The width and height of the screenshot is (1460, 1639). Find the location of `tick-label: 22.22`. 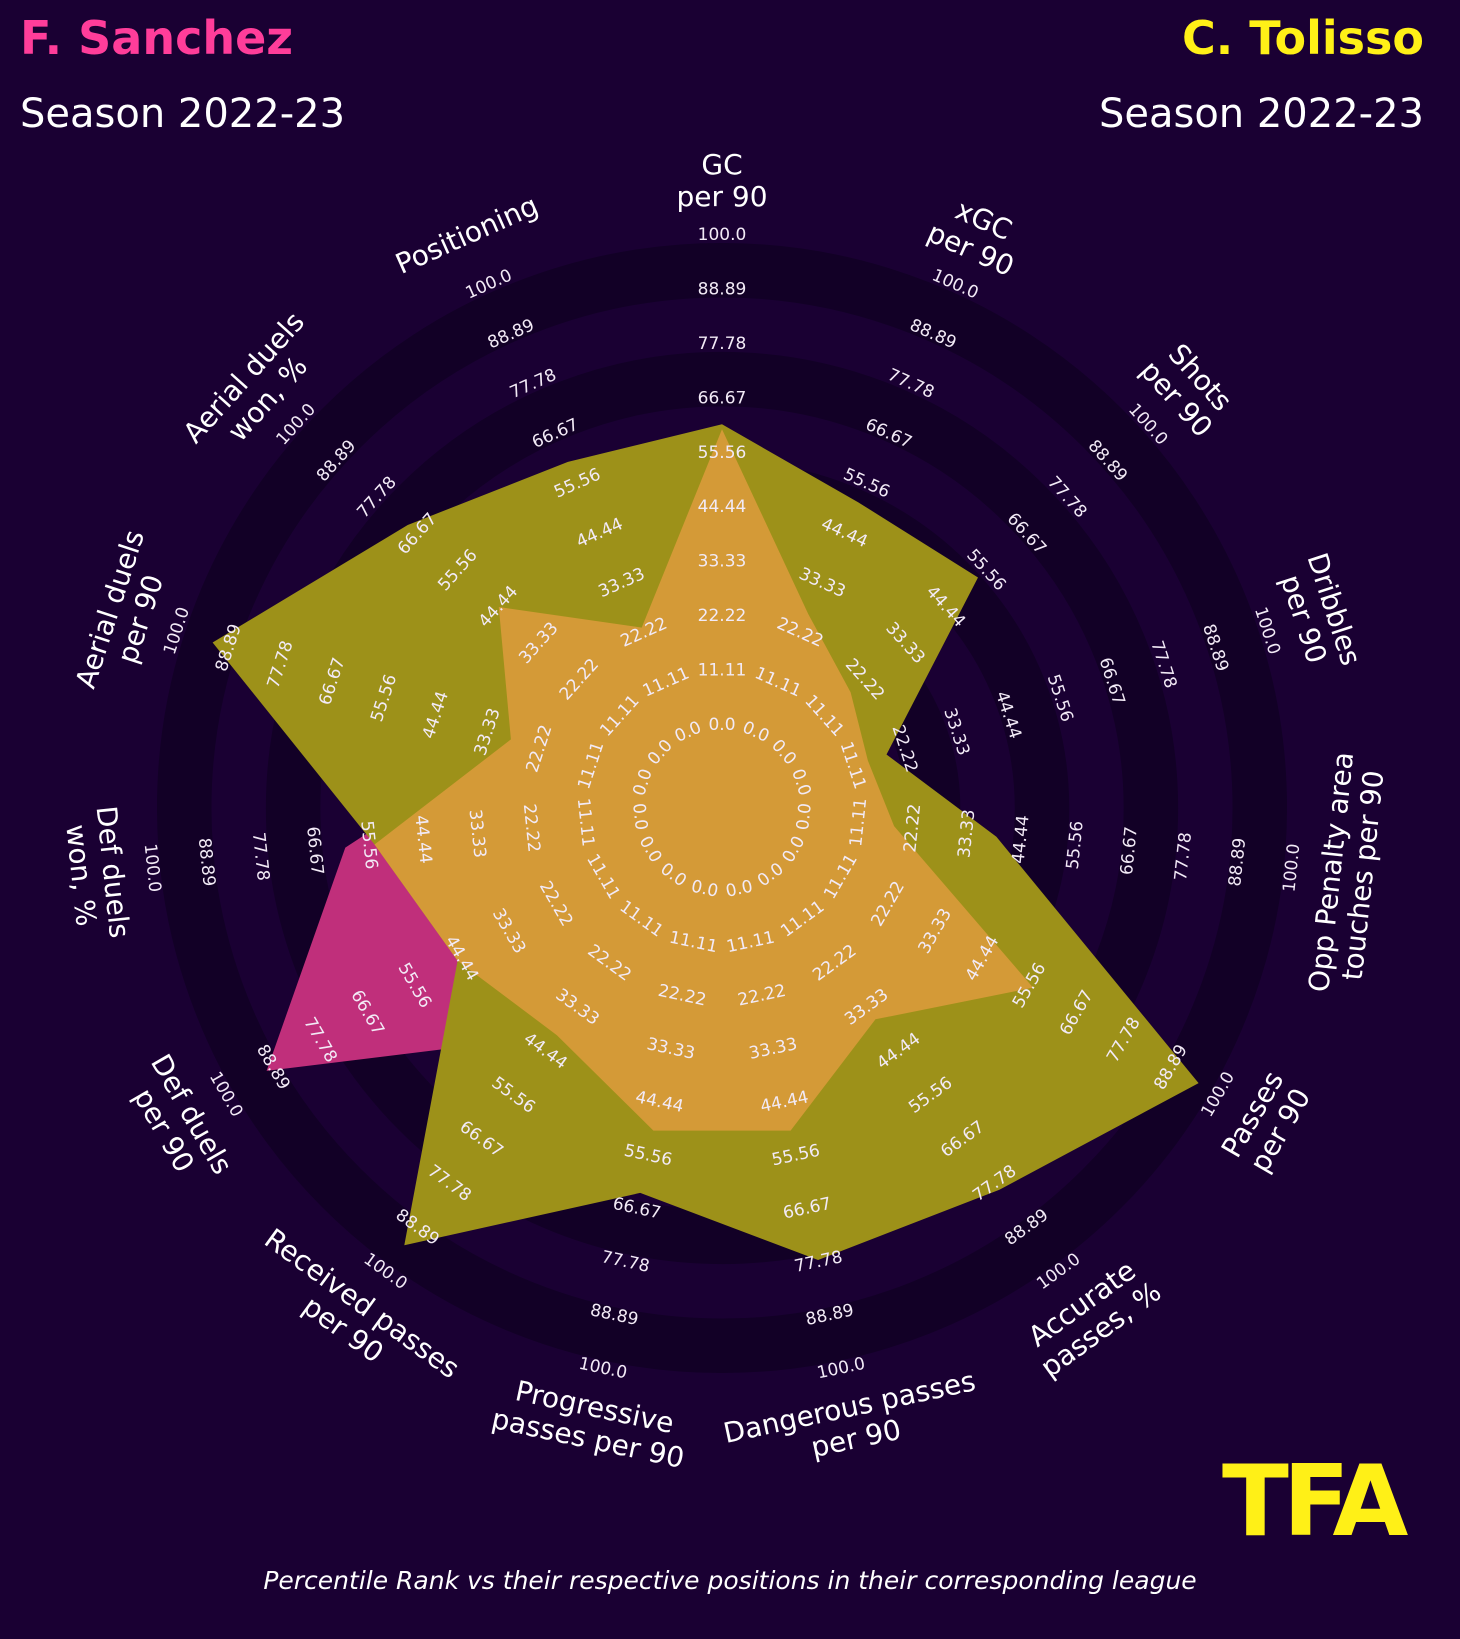

tick-label: 22.22 is located at coordinates (722, 616).